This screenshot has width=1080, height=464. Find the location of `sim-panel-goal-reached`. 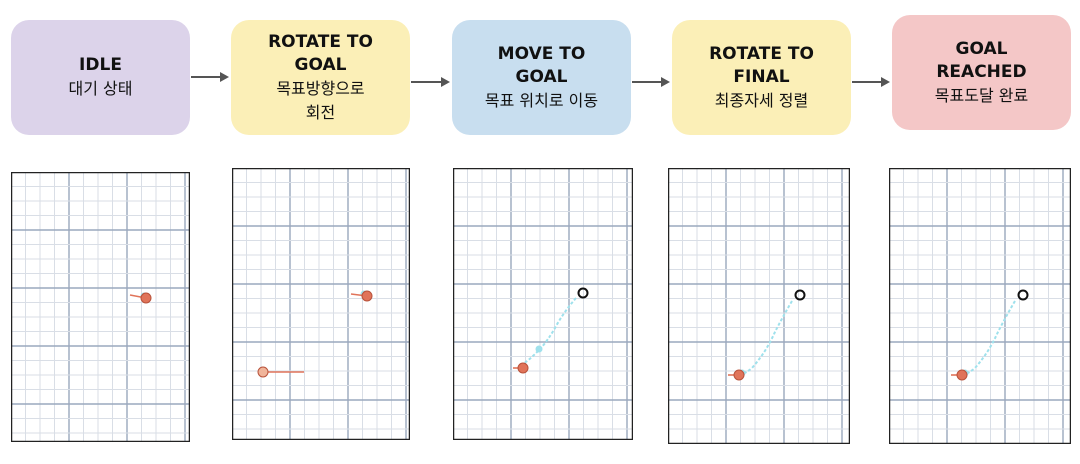

sim-panel-goal-reached is located at coordinates (980, 306).